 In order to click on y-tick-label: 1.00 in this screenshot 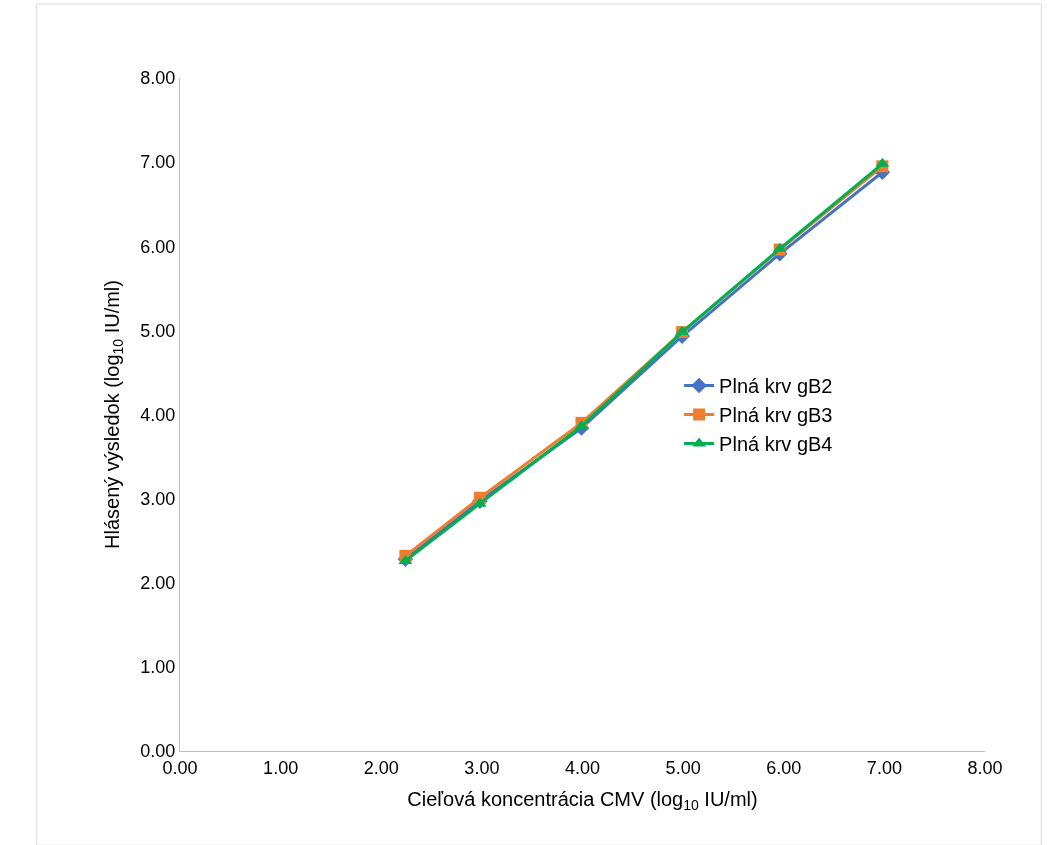, I will do `click(158, 667)`.